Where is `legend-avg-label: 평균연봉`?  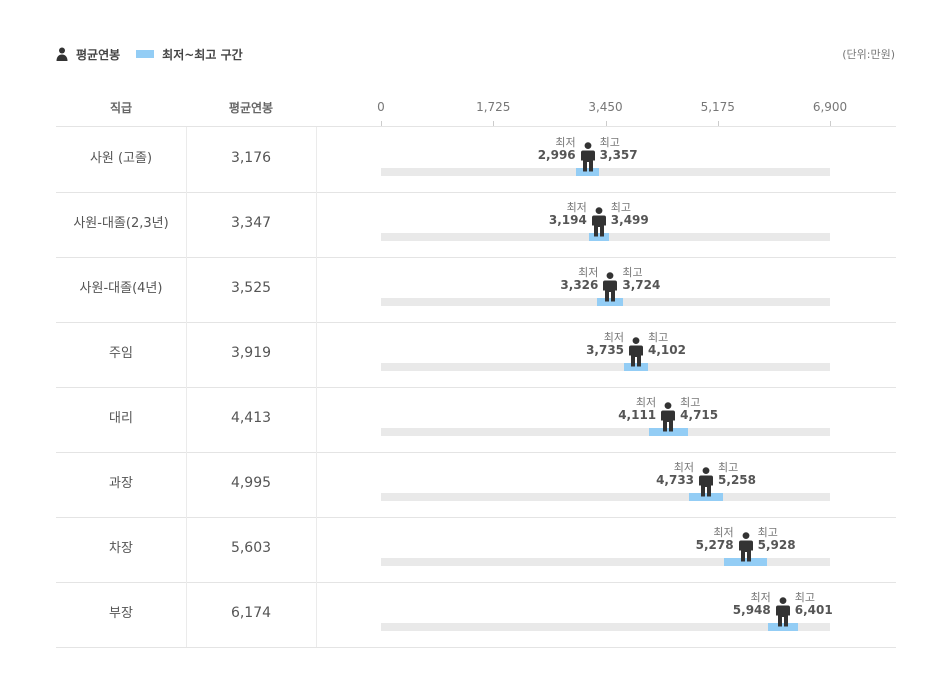
legend-avg-label: 평균연봉 is located at coordinates (98, 54).